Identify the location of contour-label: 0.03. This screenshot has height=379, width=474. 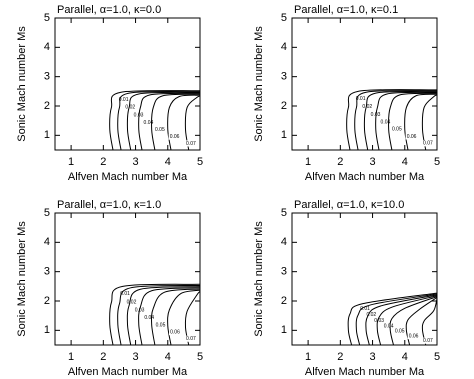
(379, 321).